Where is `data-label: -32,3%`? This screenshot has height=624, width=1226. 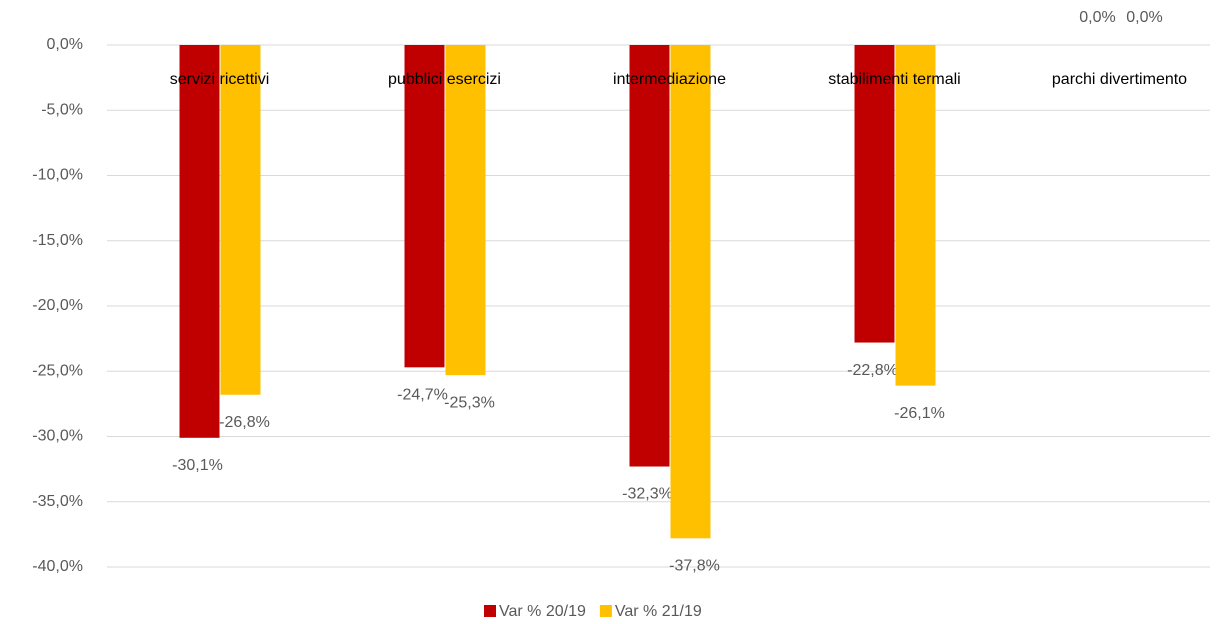 data-label: -32,3% is located at coordinates (647, 494).